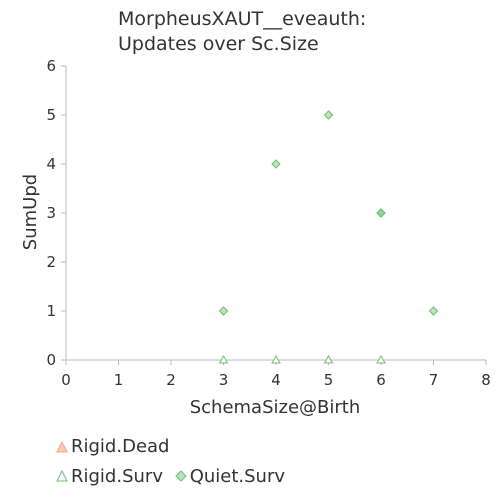 The image size is (500, 500). Describe the element at coordinates (66, 380) in the screenshot. I see `x-tick-label: 0` at that location.